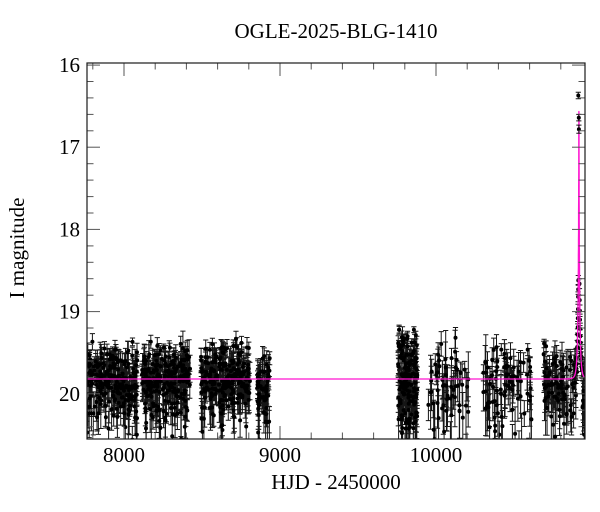 This screenshot has height=512, width=600. I want to click on y-tick-label: 18, so click(69, 229).